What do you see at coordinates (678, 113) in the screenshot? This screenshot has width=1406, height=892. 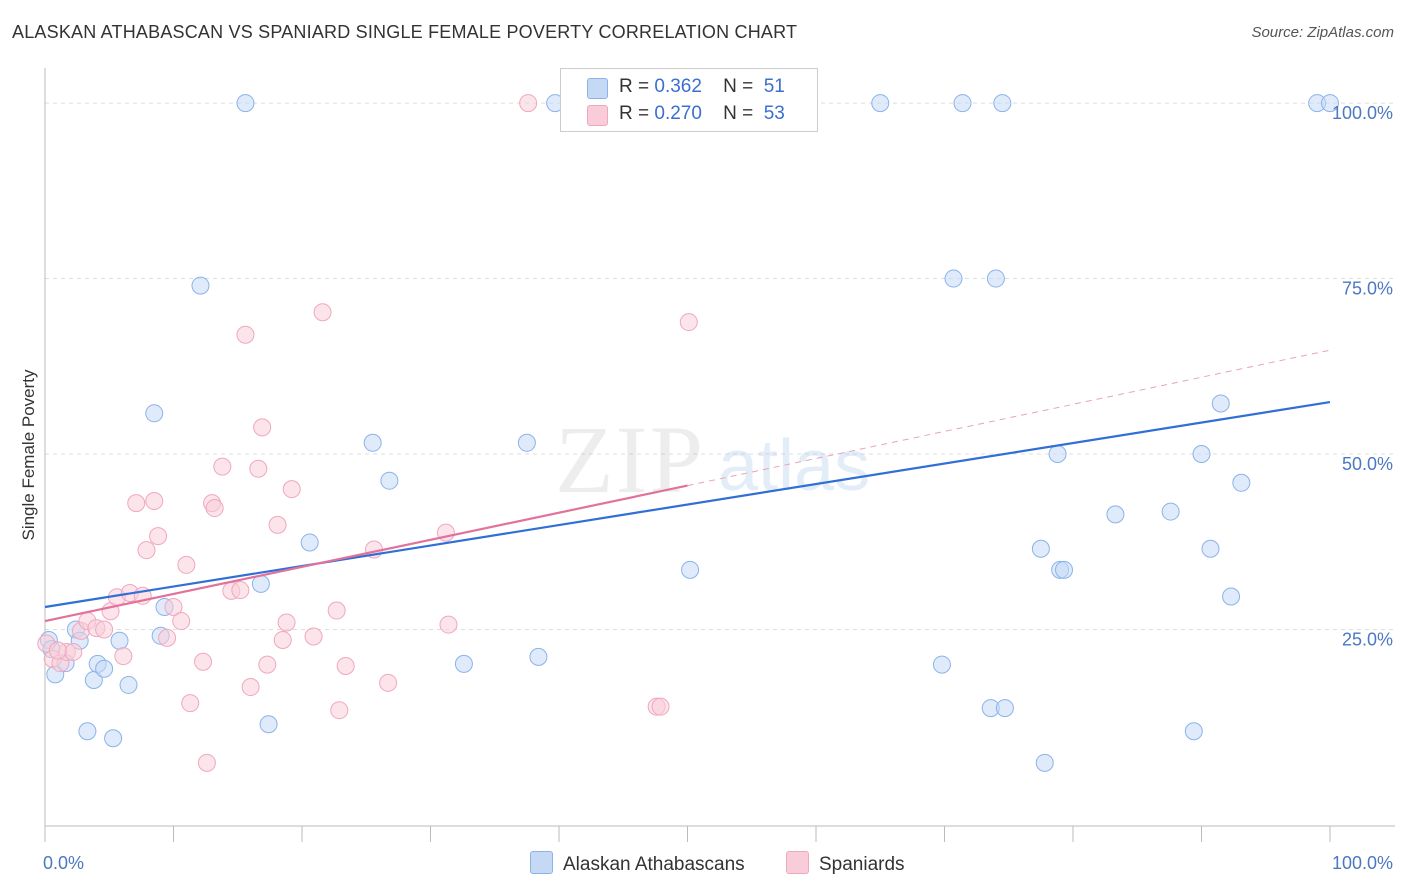 I see `r-value: 0.270` at bounding box center [678, 113].